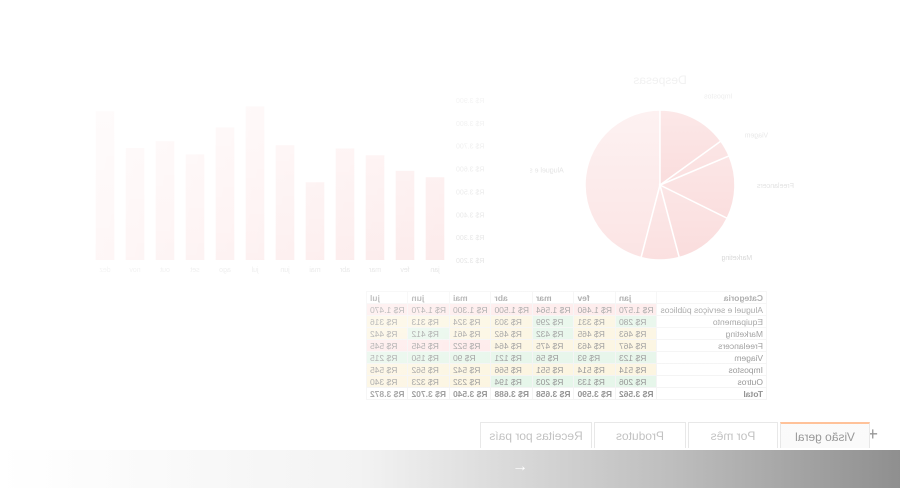 The image size is (900, 488). What do you see at coordinates (255, 270) in the screenshot?
I see `x-tick-label: jul` at bounding box center [255, 270].